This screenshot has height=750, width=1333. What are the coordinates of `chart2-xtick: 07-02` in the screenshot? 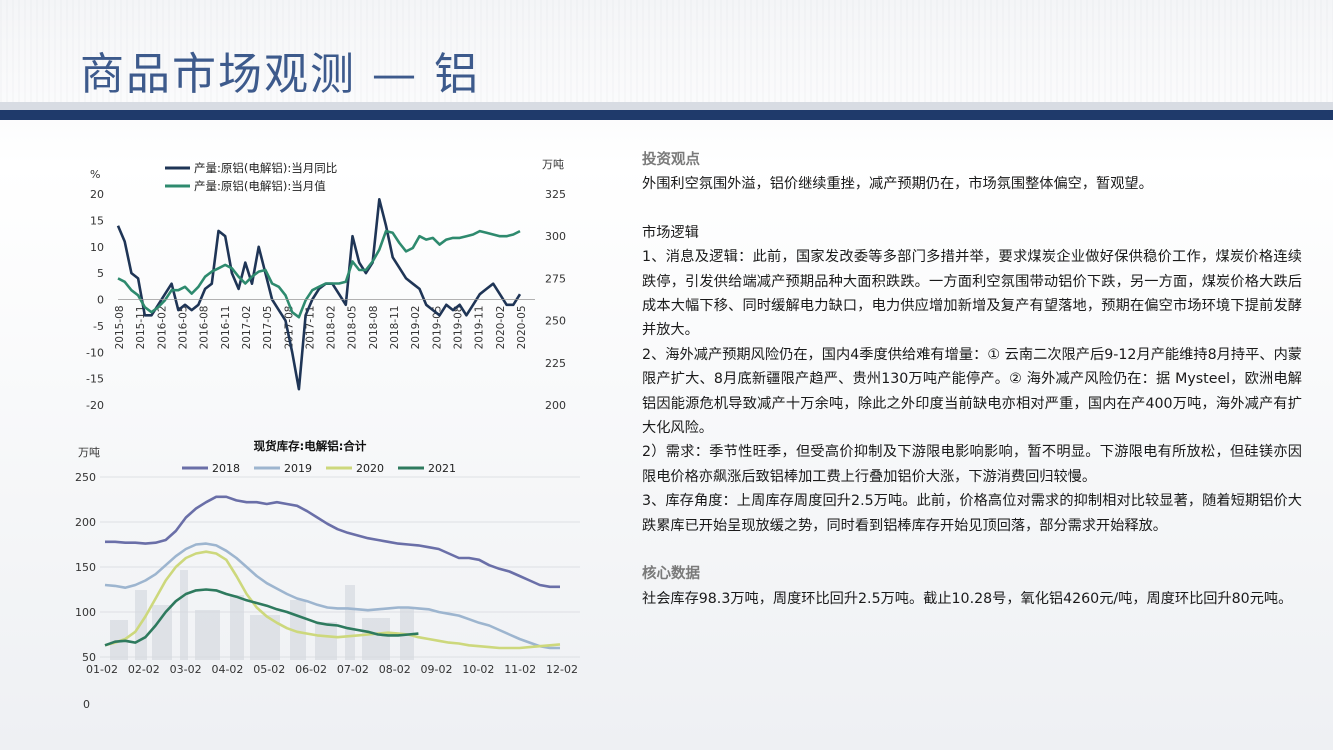 It's located at (353, 669).